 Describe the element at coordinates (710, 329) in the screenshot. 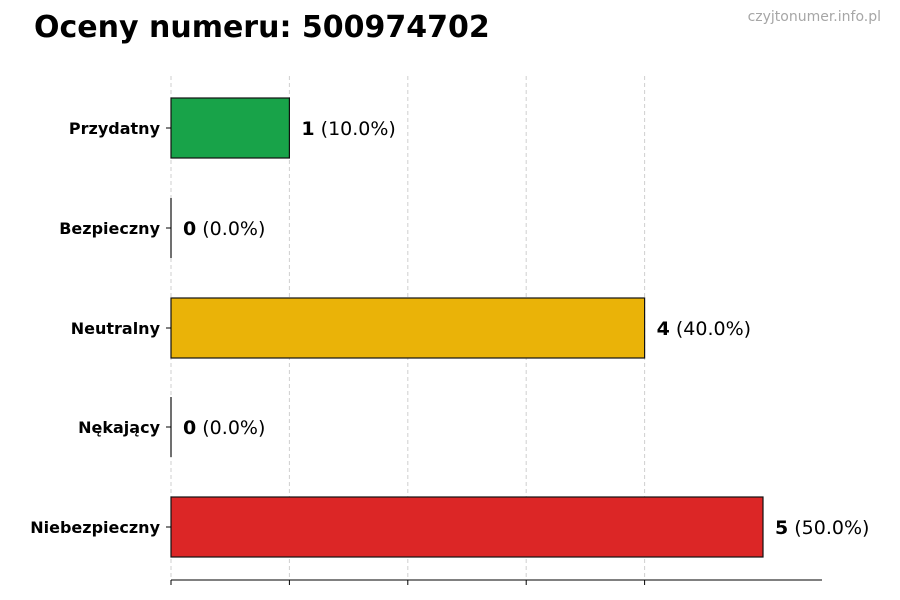

I see `value-percent: (40.0%)` at that location.